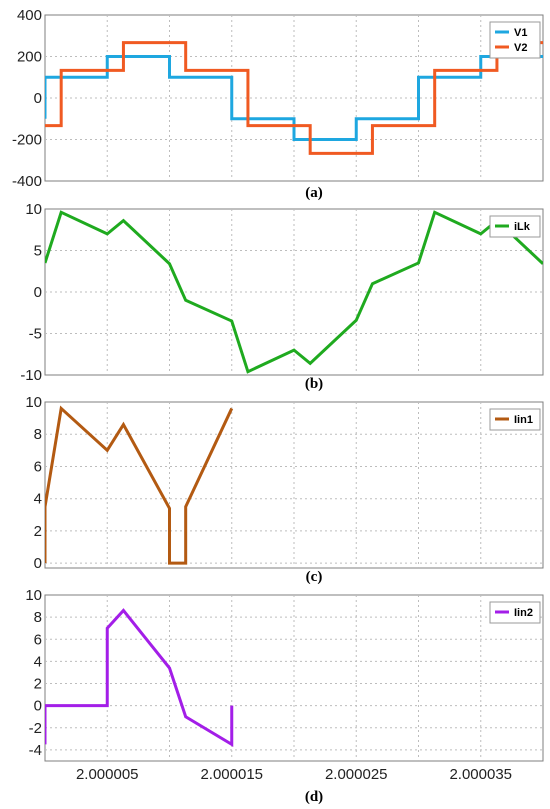 This screenshot has height=809, width=550. What do you see at coordinates (38, 251) in the screenshot?
I see `y-tick-label: 5` at bounding box center [38, 251].